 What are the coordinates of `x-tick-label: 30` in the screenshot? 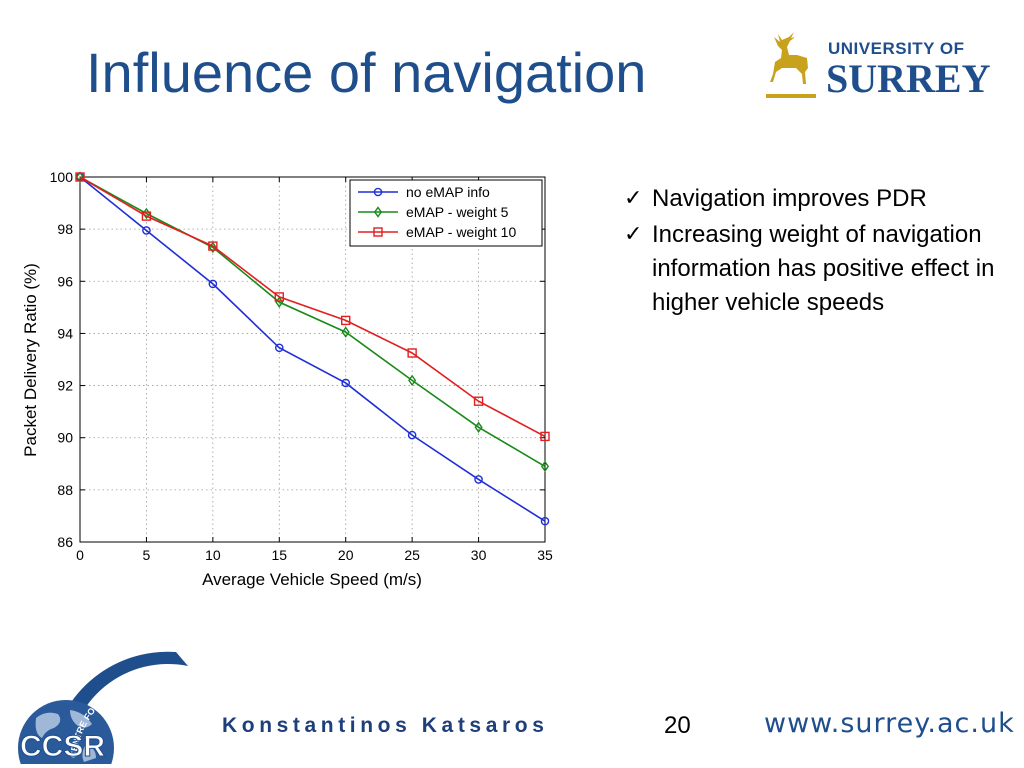 It's located at (479, 555).